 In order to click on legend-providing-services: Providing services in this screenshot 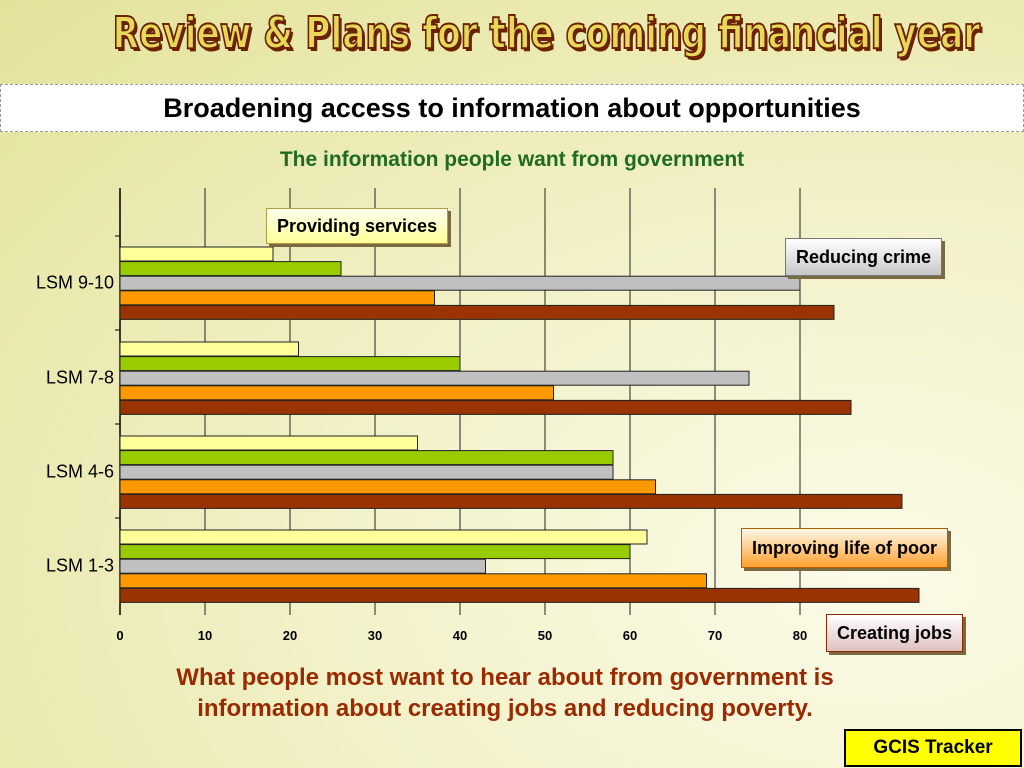, I will do `click(357, 226)`.